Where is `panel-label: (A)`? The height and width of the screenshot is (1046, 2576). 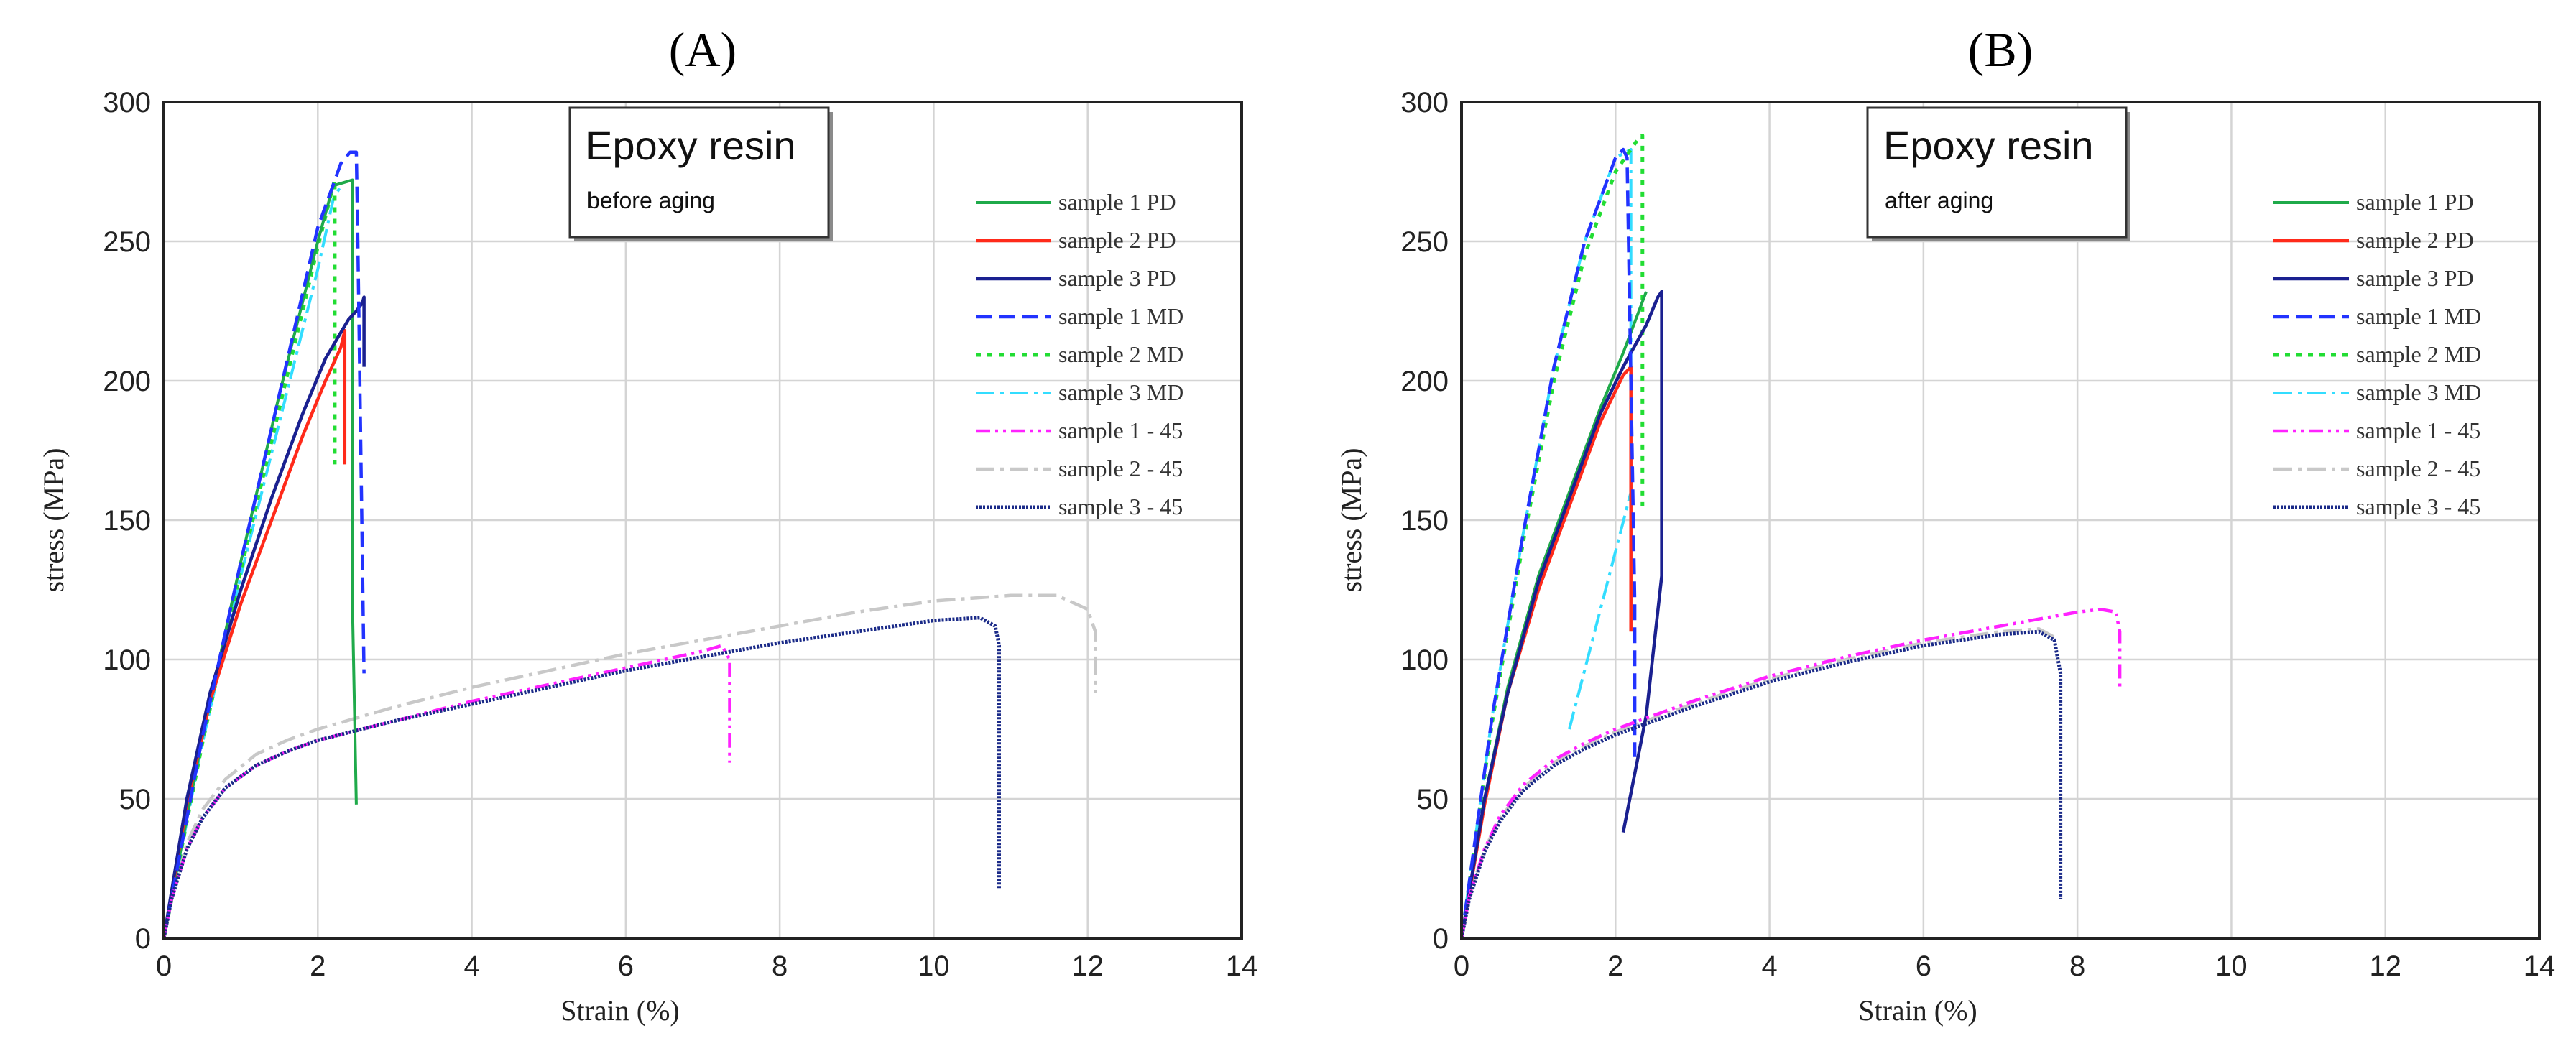
panel-label: (A) is located at coordinates (703, 50).